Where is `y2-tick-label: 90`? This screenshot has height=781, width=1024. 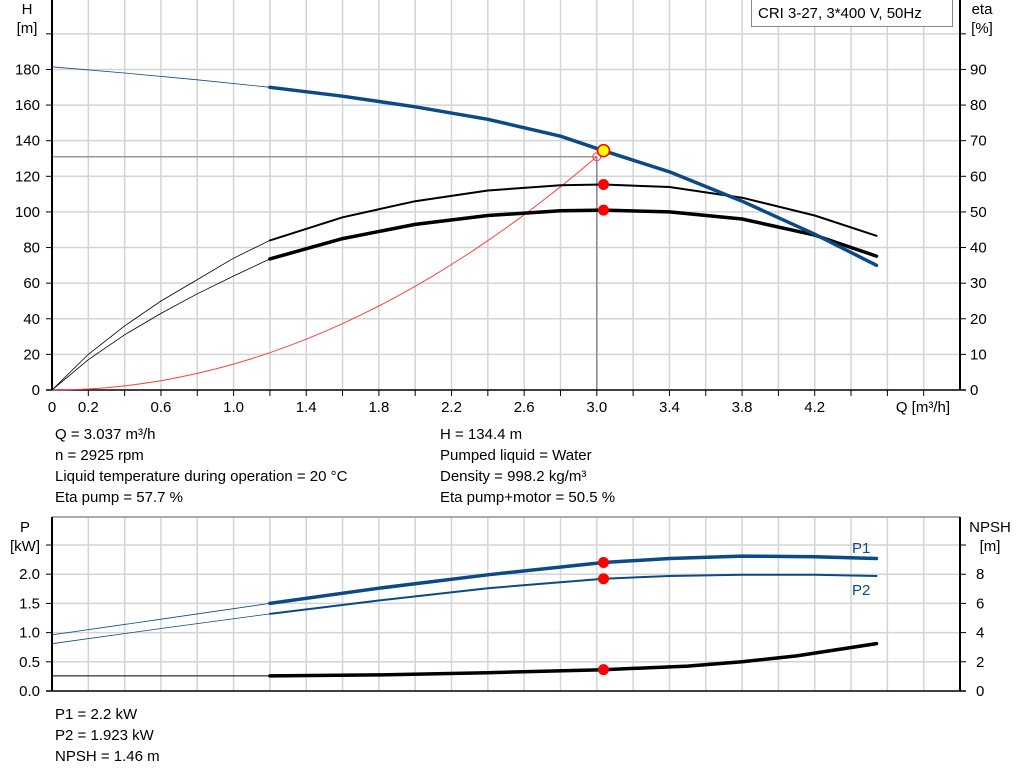
y2-tick-label: 90 is located at coordinates (978, 69).